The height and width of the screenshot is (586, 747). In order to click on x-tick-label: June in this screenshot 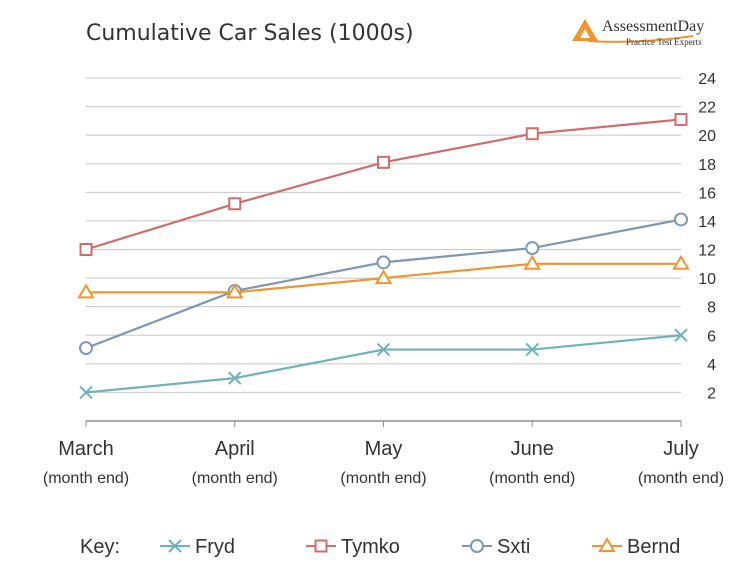, I will do `click(532, 449)`.